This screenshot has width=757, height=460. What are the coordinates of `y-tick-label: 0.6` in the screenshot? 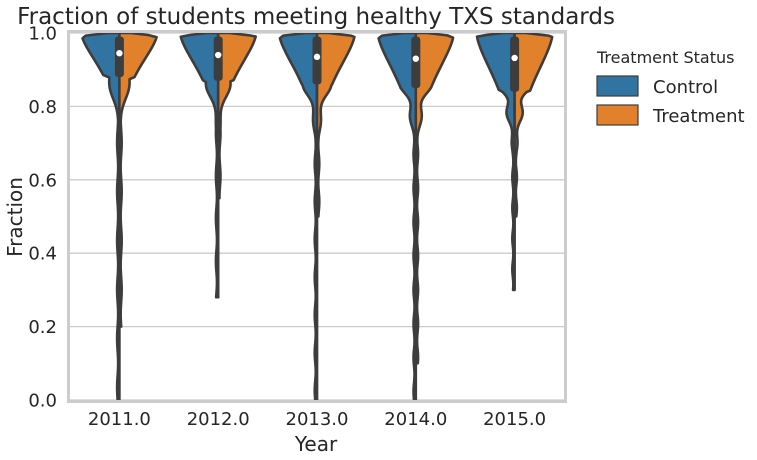 It's located at (42, 180).